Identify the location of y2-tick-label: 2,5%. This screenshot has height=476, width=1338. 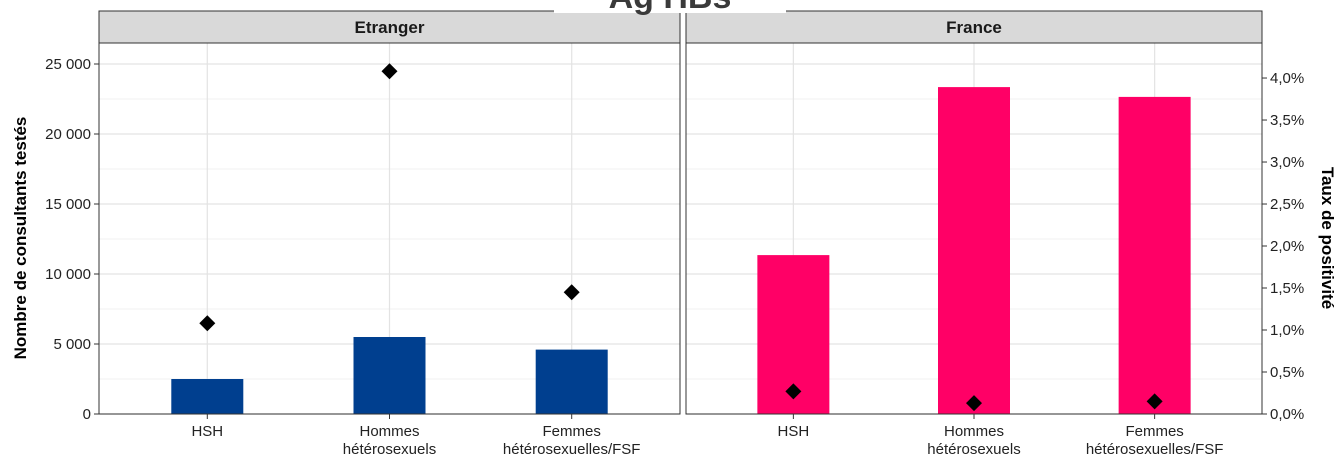
(1287, 204).